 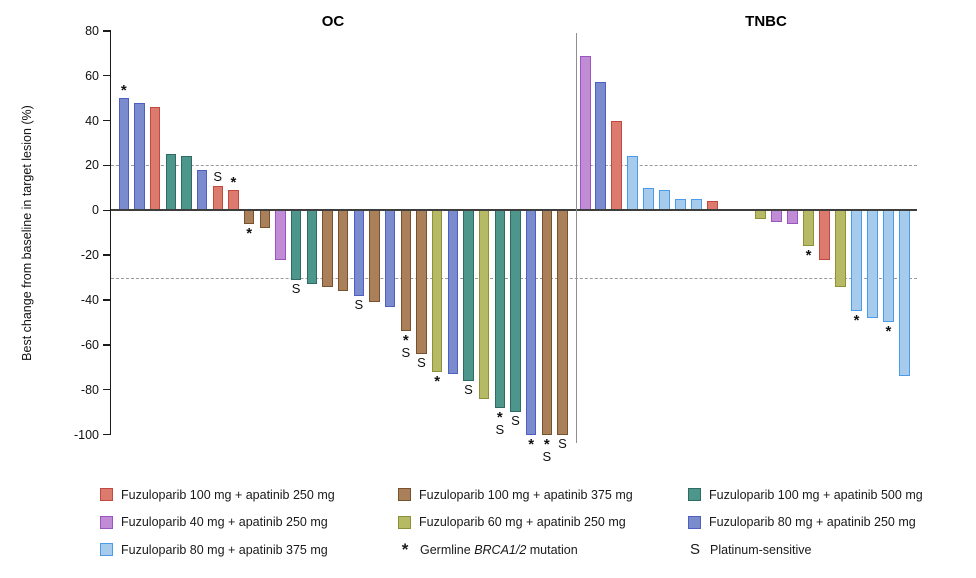 What do you see at coordinates (404, 522) in the screenshot?
I see `legend-swatch-olive` at bounding box center [404, 522].